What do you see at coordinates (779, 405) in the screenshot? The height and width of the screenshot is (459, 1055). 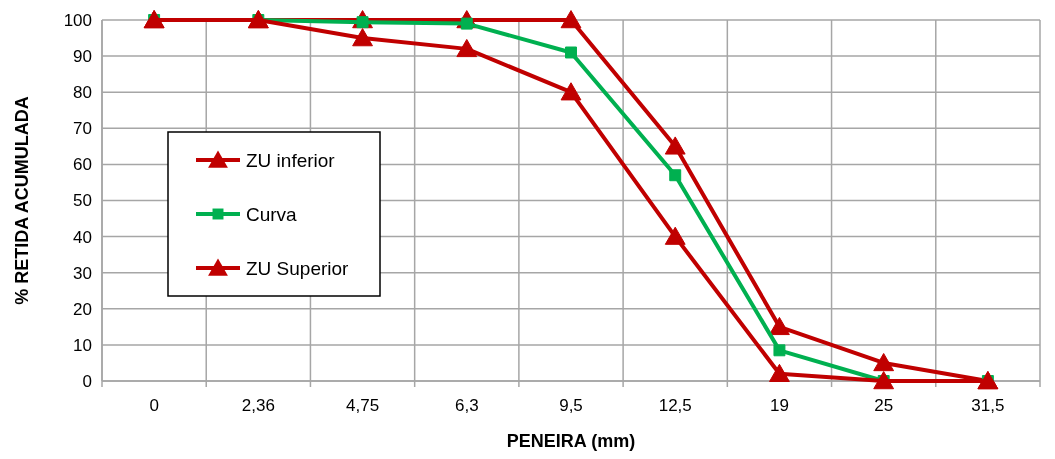 I see `x-tick-label: 19` at bounding box center [779, 405].